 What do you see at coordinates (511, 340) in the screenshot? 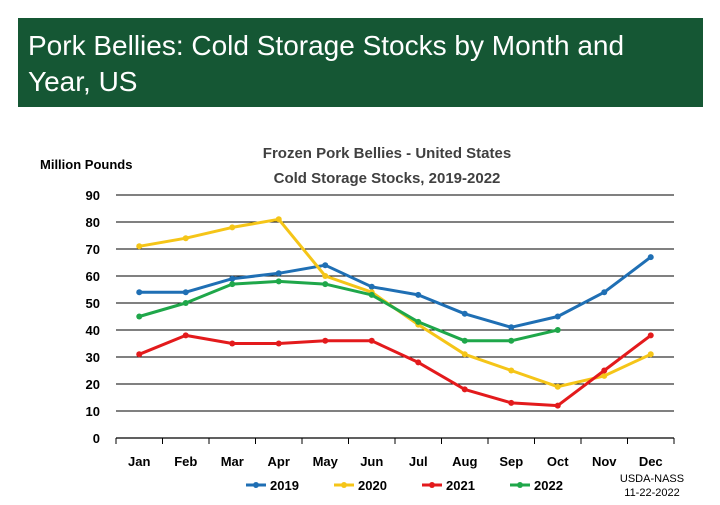
I see `data-point-2022-sep` at bounding box center [511, 340].